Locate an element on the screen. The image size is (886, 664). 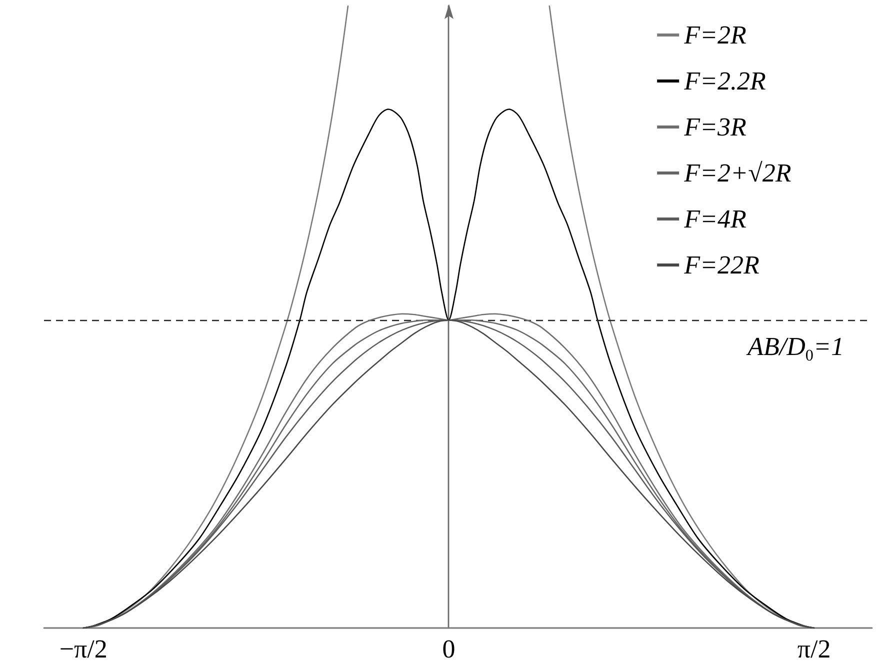
x-tick-label: −π/2 is located at coordinates (83, 649).